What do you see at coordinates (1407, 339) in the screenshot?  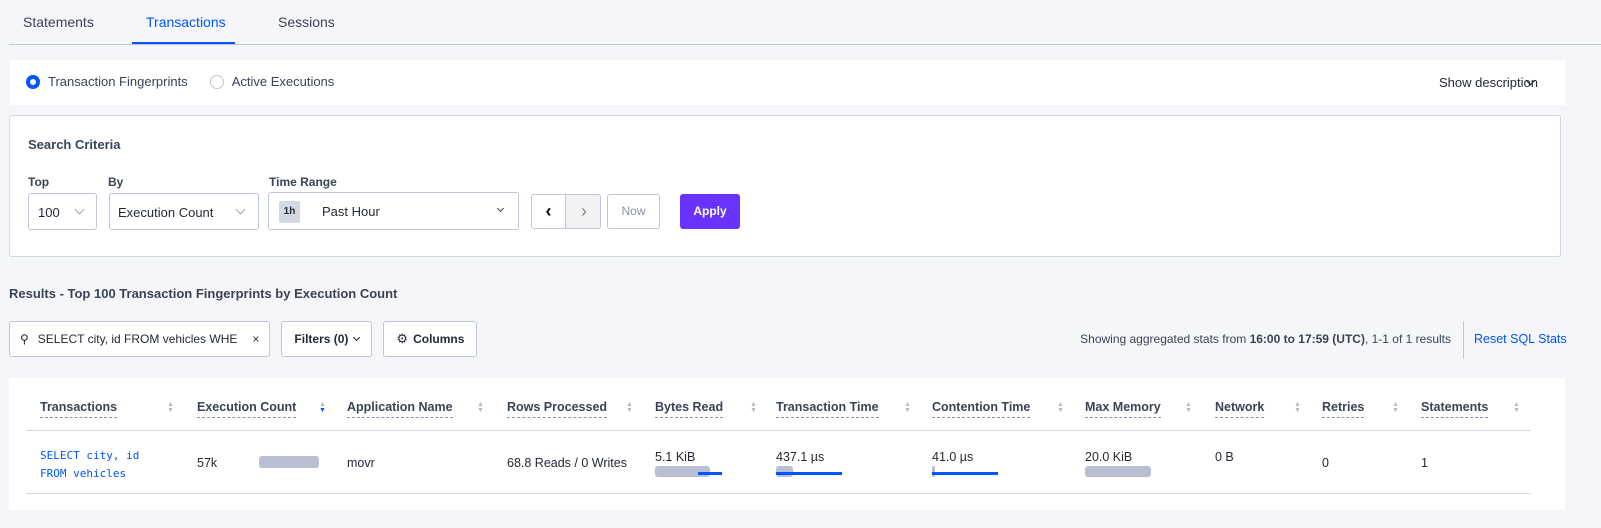 I see `summary-suffix: , 1-1 of 1 results` at bounding box center [1407, 339].